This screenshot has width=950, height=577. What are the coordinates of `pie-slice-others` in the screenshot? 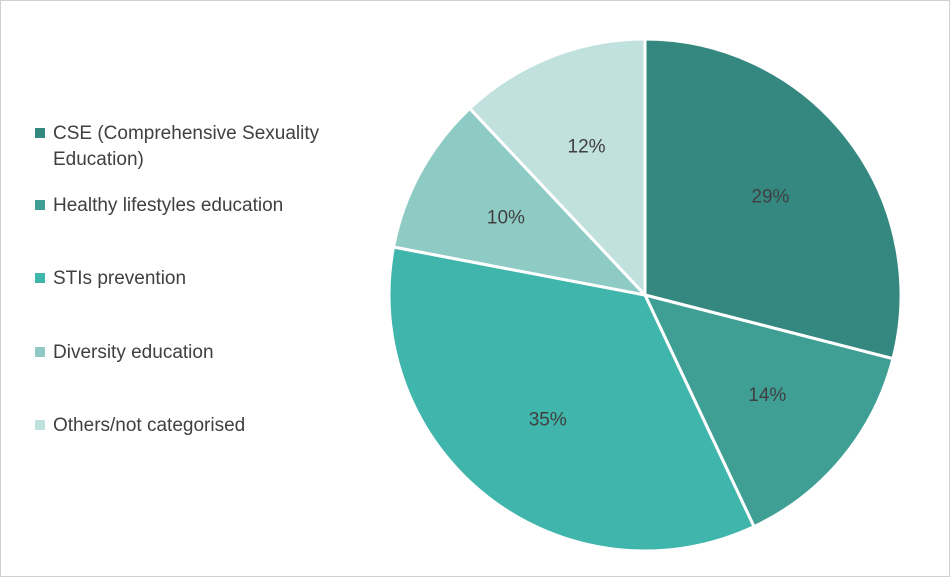 It's located at (557, 168).